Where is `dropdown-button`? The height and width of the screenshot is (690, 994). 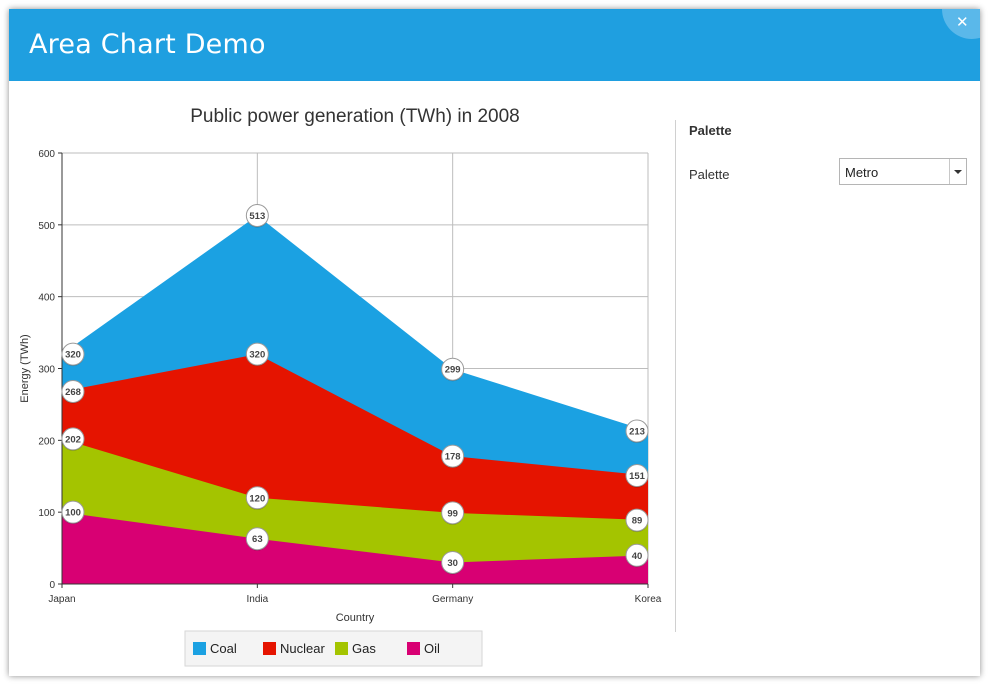 dropdown-button is located at coordinates (957, 171).